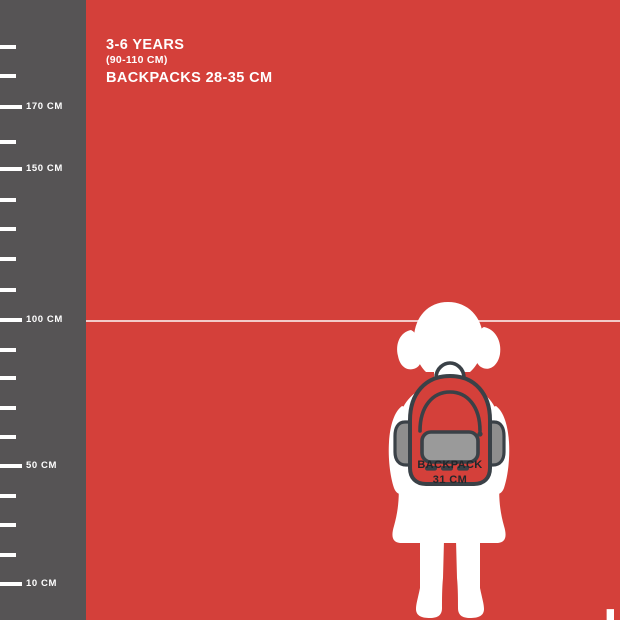  I want to click on backpack-zipper-pull, so click(480, 434).